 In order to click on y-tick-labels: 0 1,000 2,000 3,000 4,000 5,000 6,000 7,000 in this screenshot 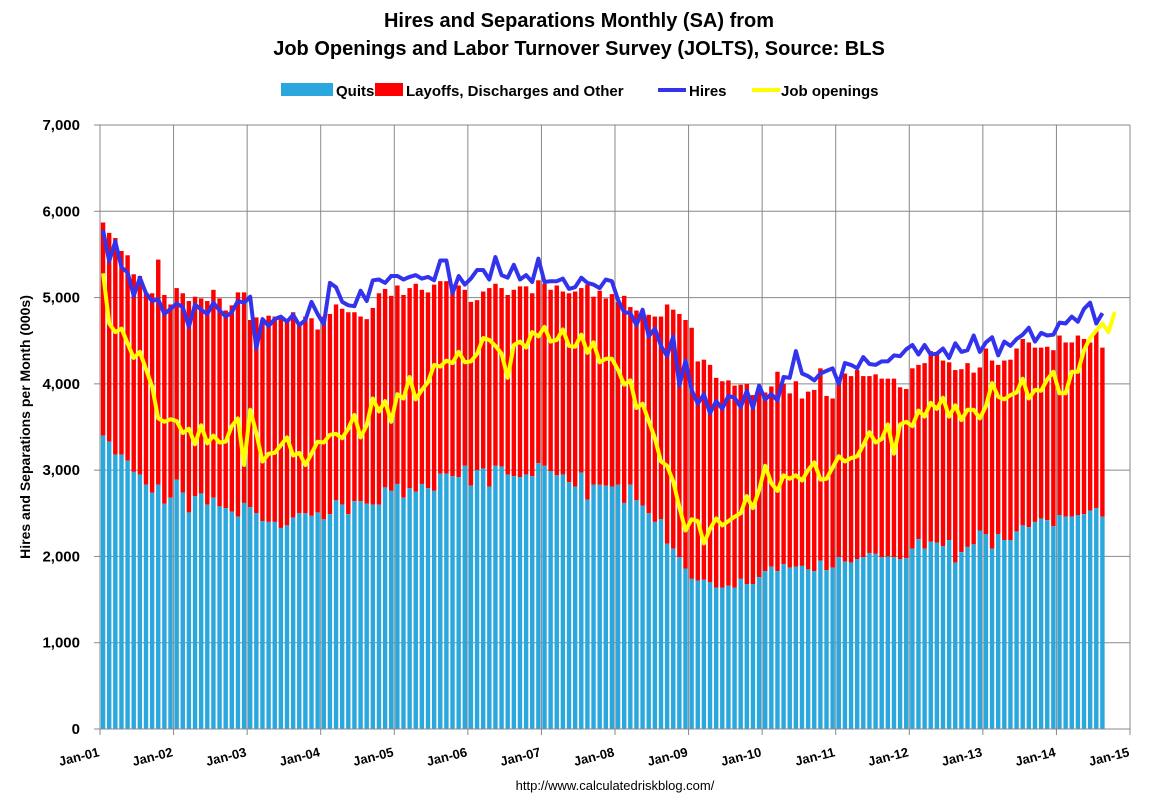, I will do `click(61, 427)`.